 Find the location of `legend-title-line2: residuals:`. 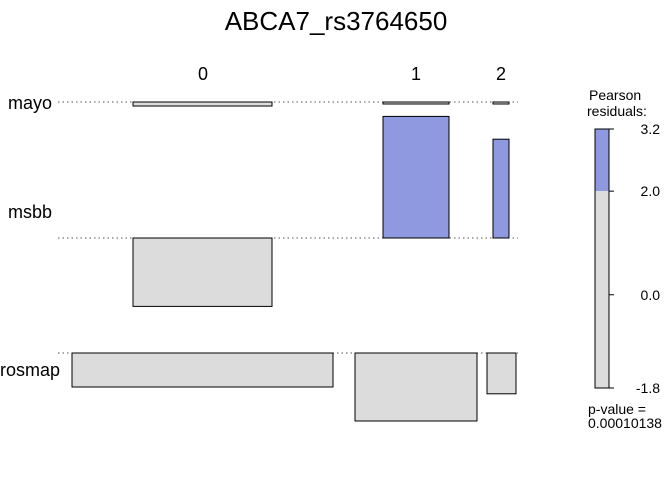

legend-title-line2: residuals: is located at coordinates (617, 111).